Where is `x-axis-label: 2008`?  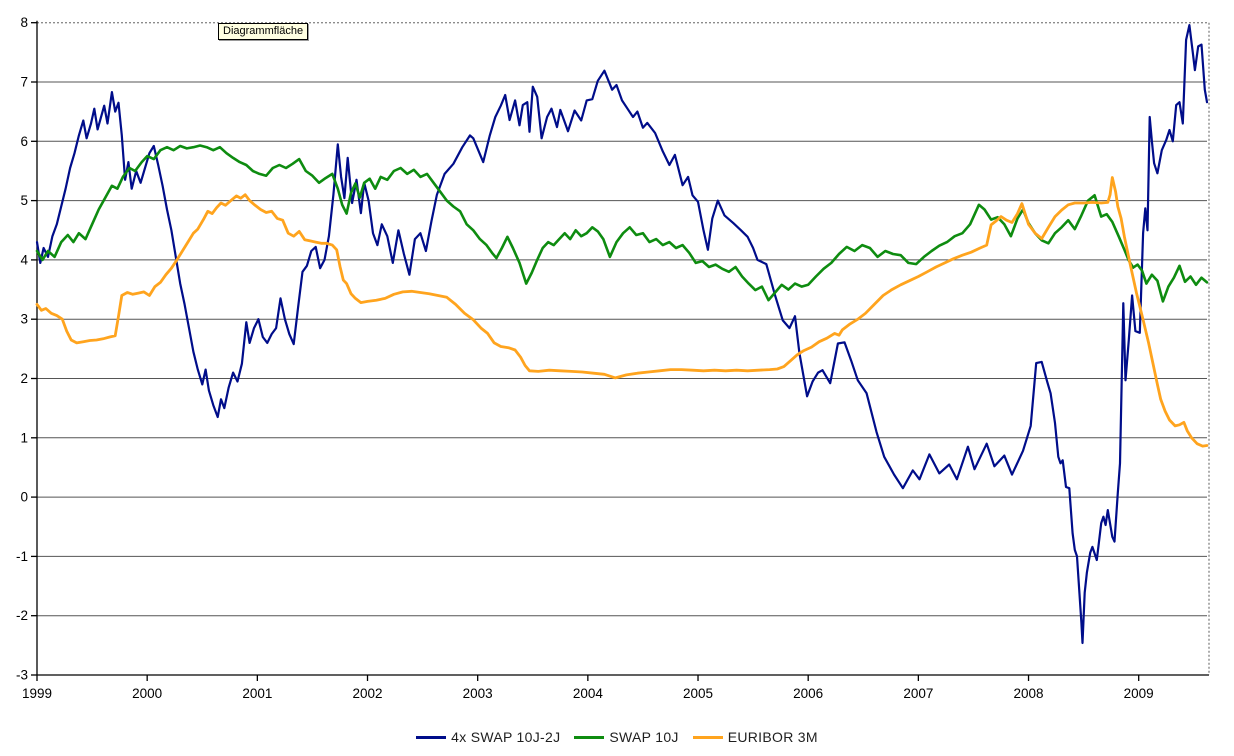
x-axis-label: 2008 is located at coordinates (1029, 693).